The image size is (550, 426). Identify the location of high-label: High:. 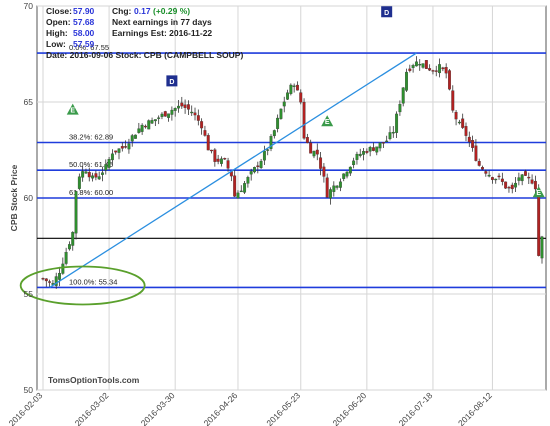
(57, 33).